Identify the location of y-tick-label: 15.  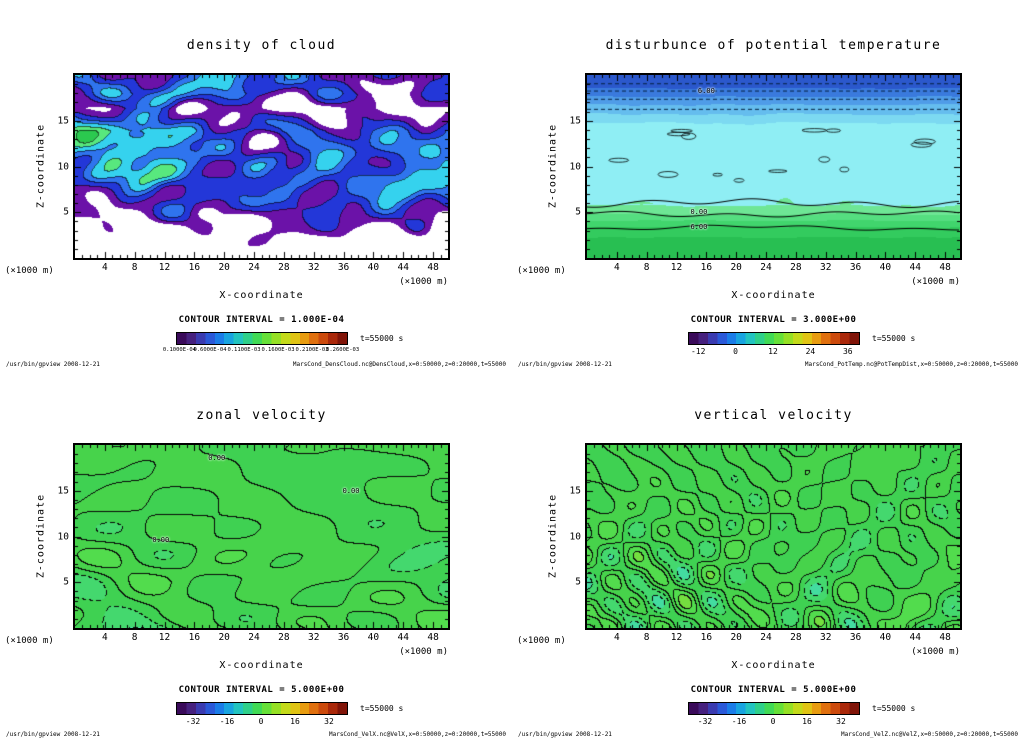
(63, 121).